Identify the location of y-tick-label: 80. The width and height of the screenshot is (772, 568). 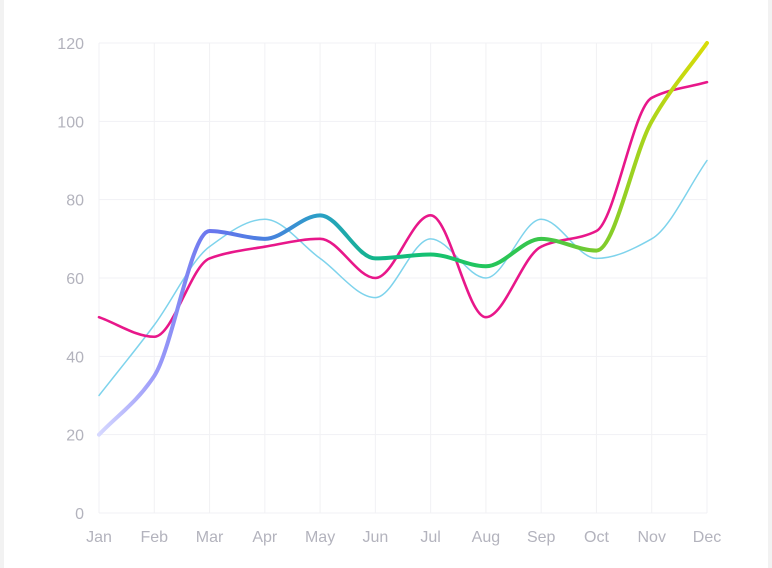
(75, 201).